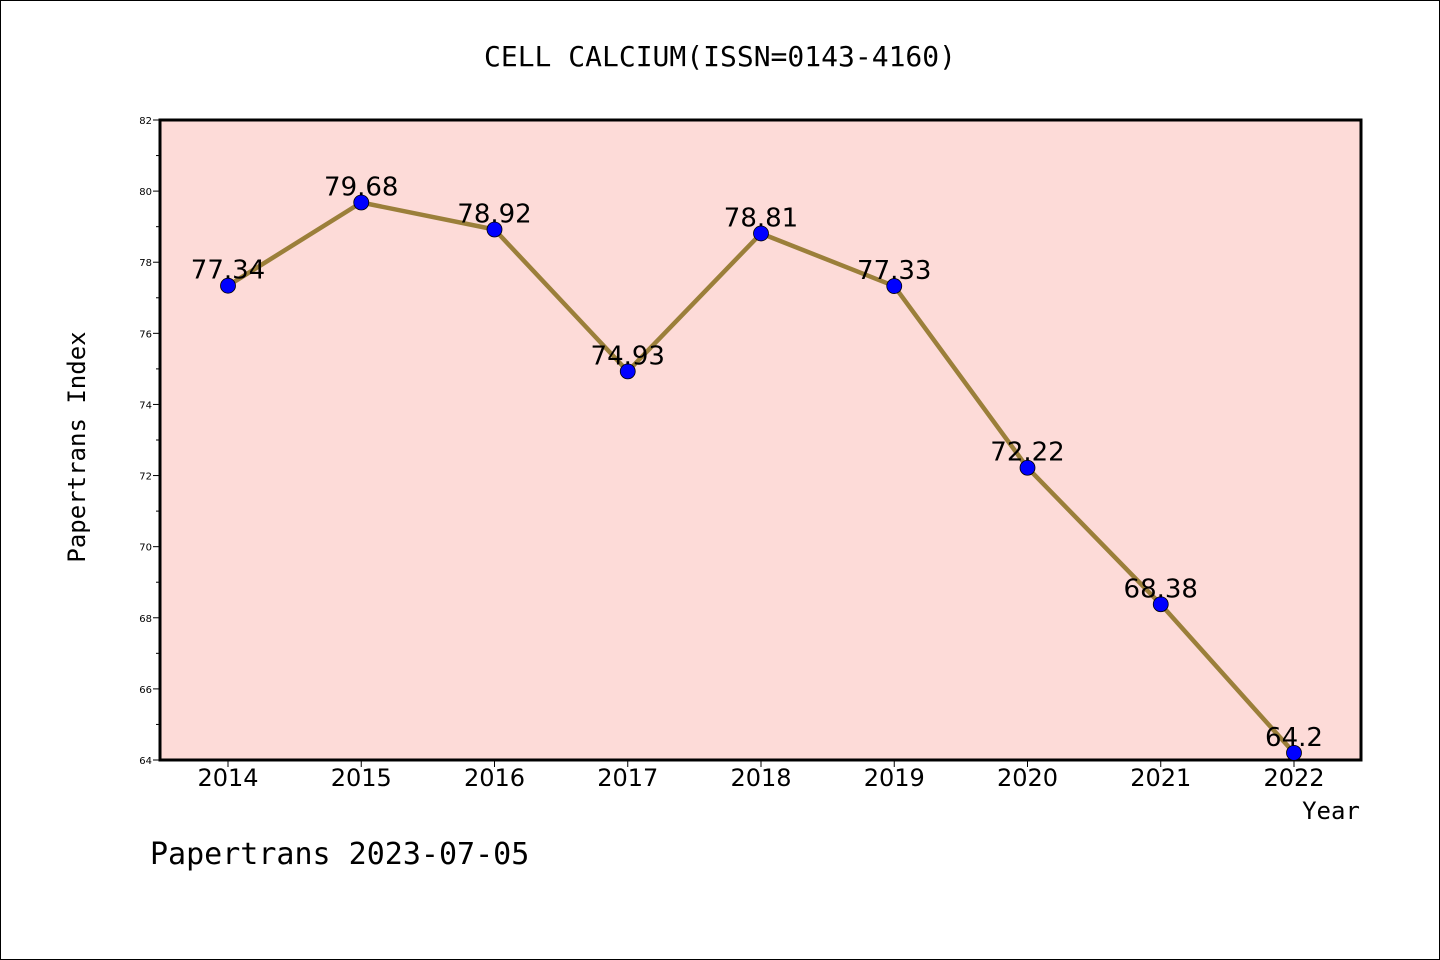 The image size is (1440, 960). I want to click on x-tick-label: 2015, so click(361, 778).